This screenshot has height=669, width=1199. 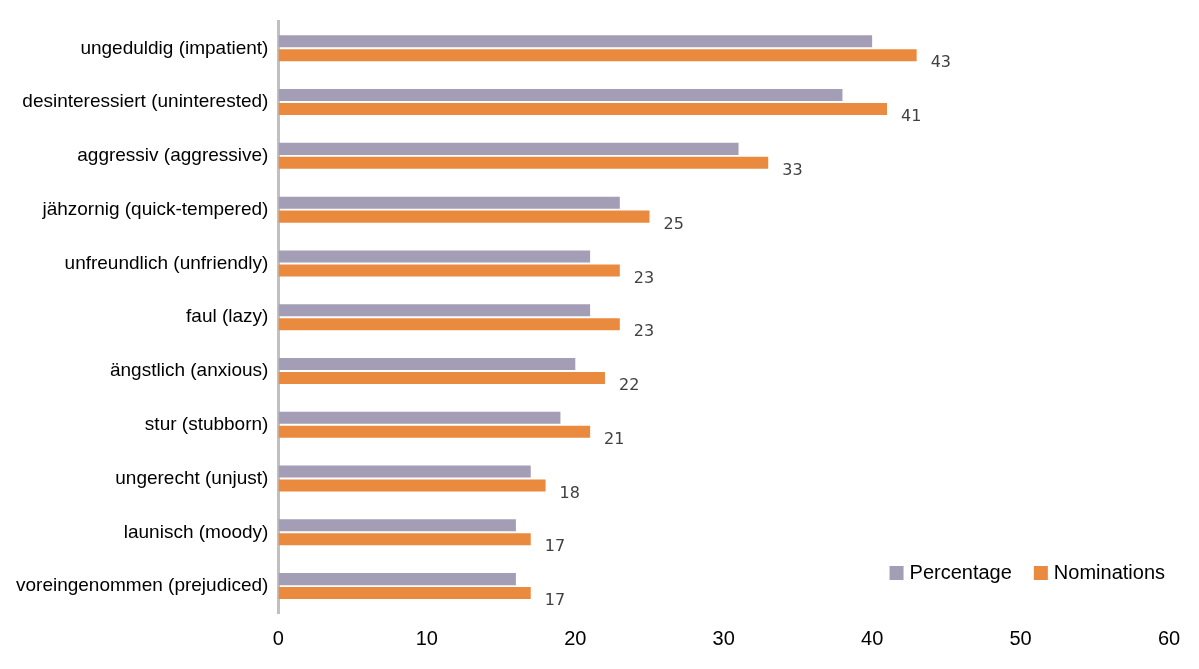 What do you see at coordinates (1109, 571) in the screenshot?
I see `legend-label: Nominations` at bounding box center [1109, 571].